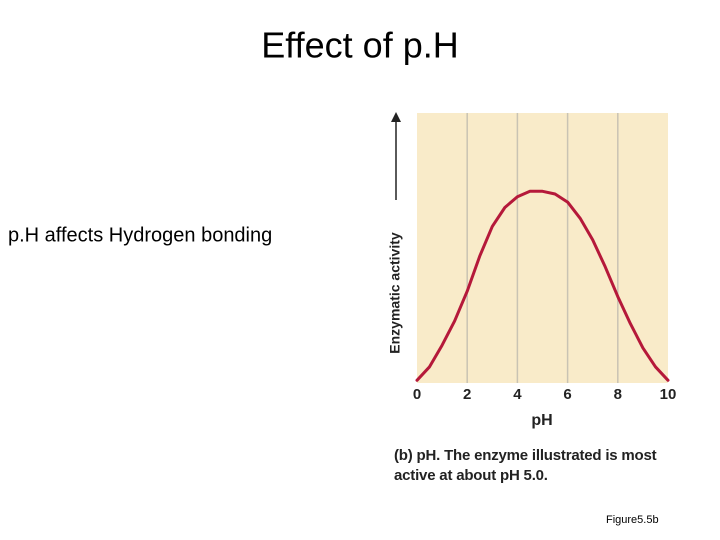 This screenshot has width=720, height=540. I want to click on x-axis-label: pH, so click(541, 420).